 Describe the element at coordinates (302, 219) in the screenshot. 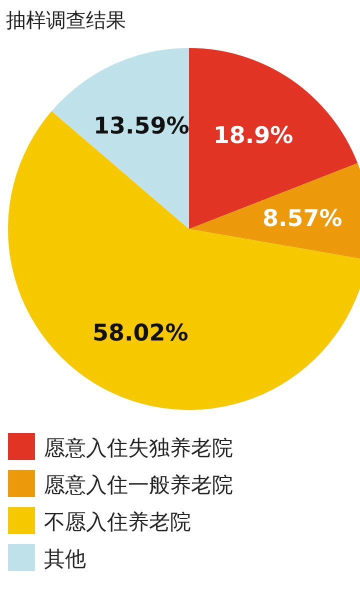

I see `data-label: 8.57%` at that location.